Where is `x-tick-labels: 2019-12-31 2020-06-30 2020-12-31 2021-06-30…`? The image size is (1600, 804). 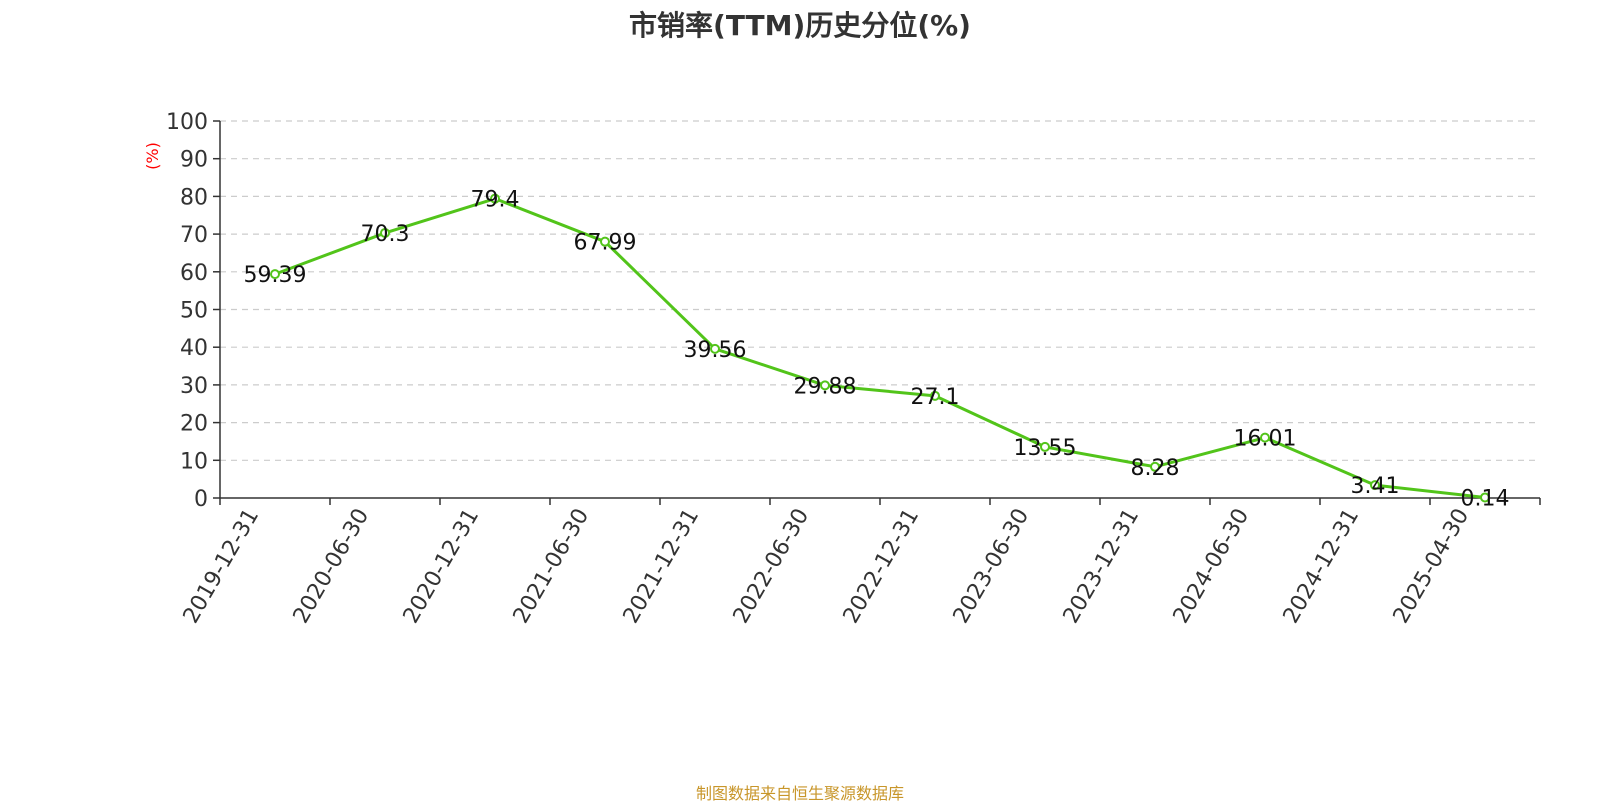
x-tick-labels: 2019-12-31 2020-06-30 2020-12-31 2021-06-30… is located at coordinates (827, 566).